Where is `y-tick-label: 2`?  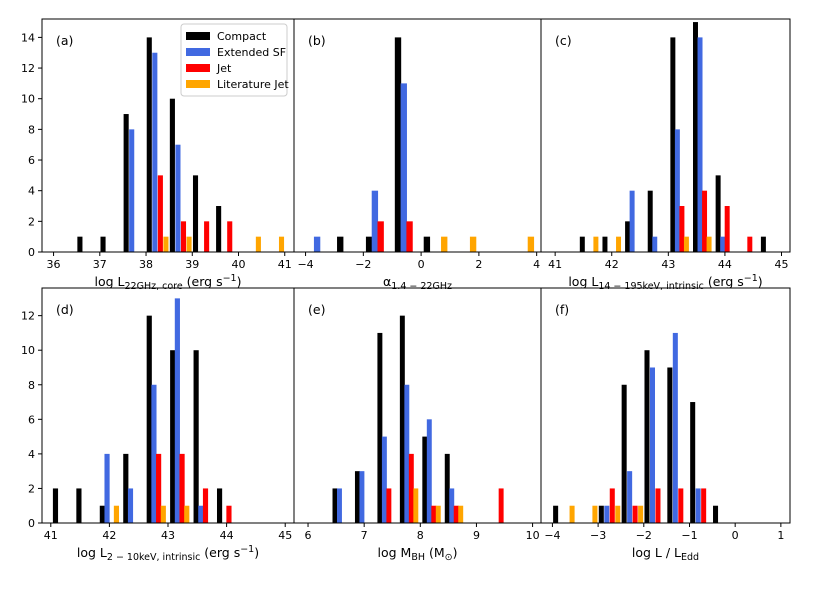 y-tick-label: 2 is located at coordinates (31, 488).